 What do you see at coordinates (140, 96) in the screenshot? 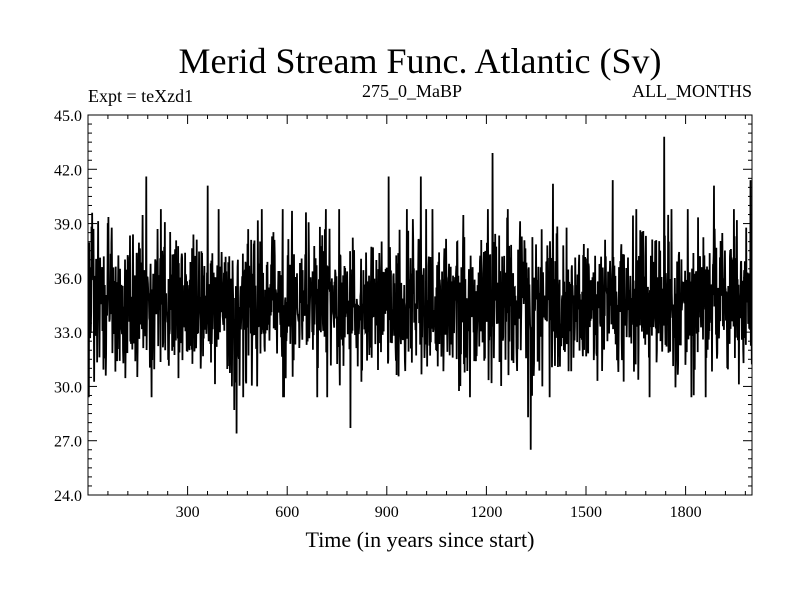
I see `experiment-label: Expt = teXzd1` at bounding box center [140, 96].